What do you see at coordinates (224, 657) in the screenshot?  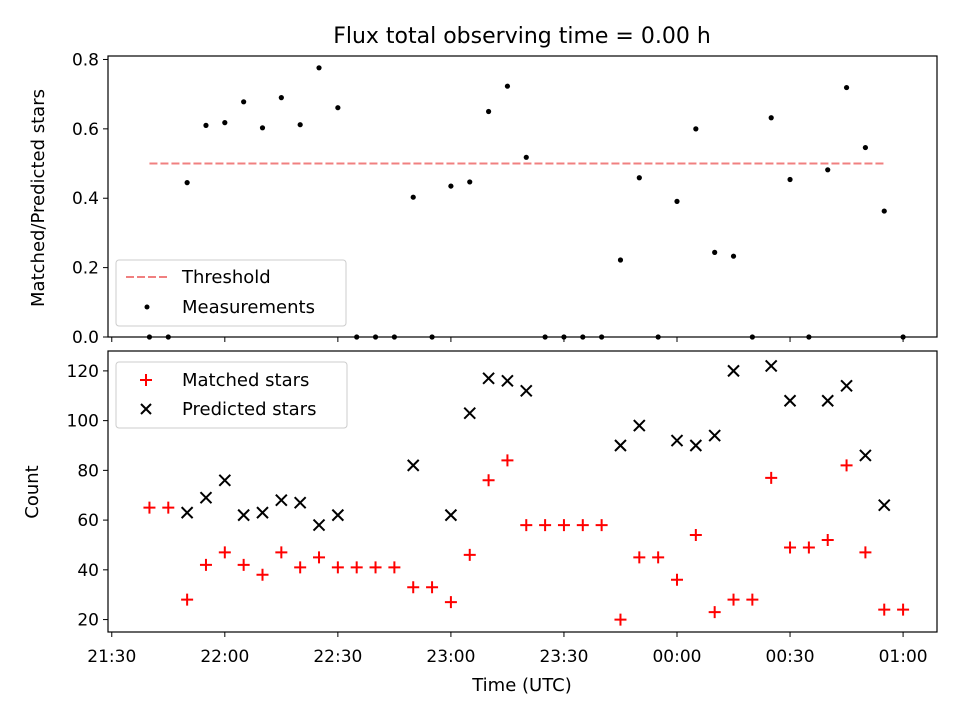 I see `count-x-tick-label-1: 22:00` at bounding box center [224, 657].